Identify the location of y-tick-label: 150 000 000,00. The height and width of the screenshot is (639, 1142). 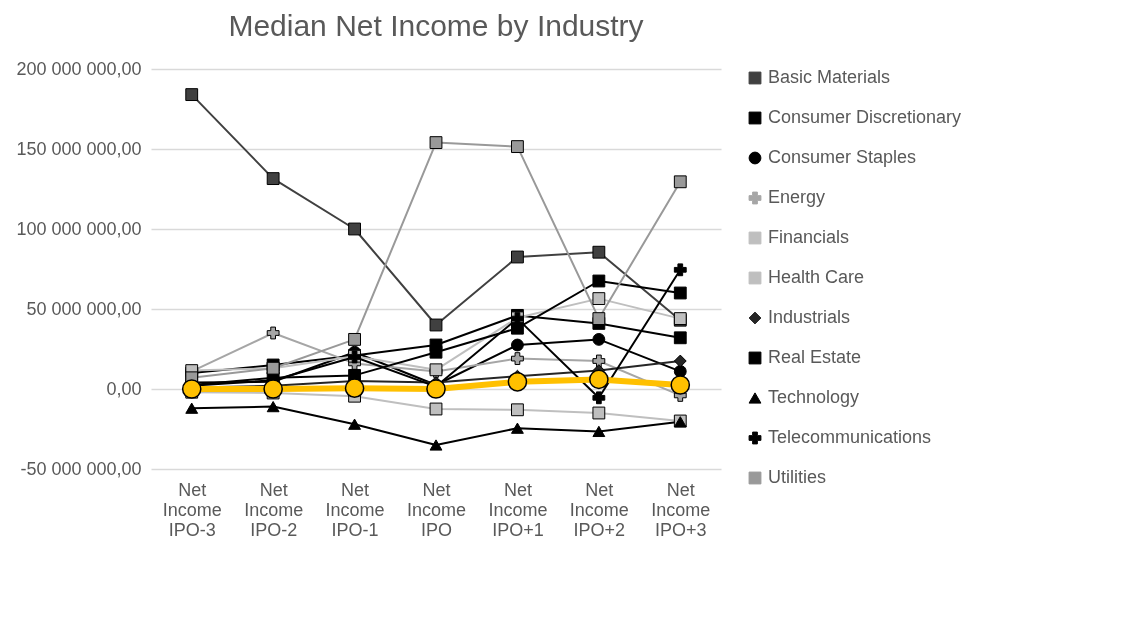
(79, 148).